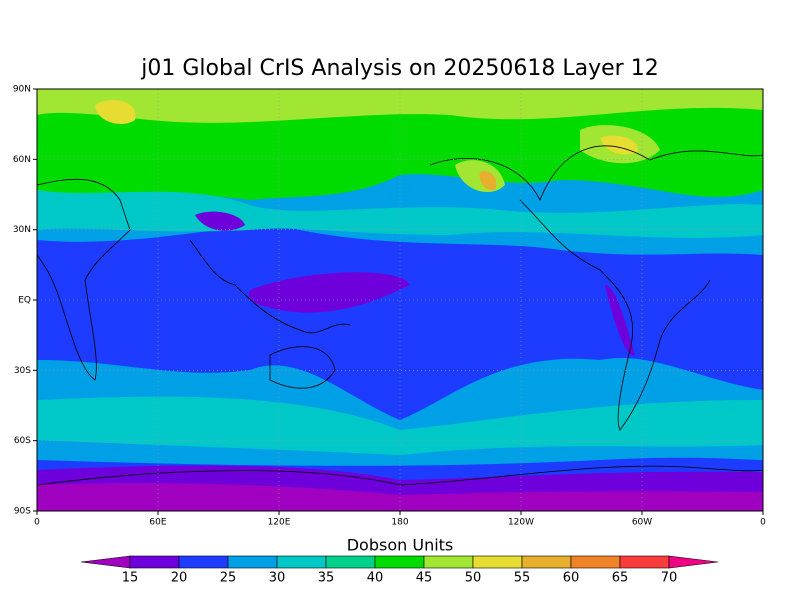 This screenshot has height=600, width=800. What do you see at coordinates (279, 523) in the screenshot?
I see `x-tick-label: 120E` at bounding box center [279, 523].